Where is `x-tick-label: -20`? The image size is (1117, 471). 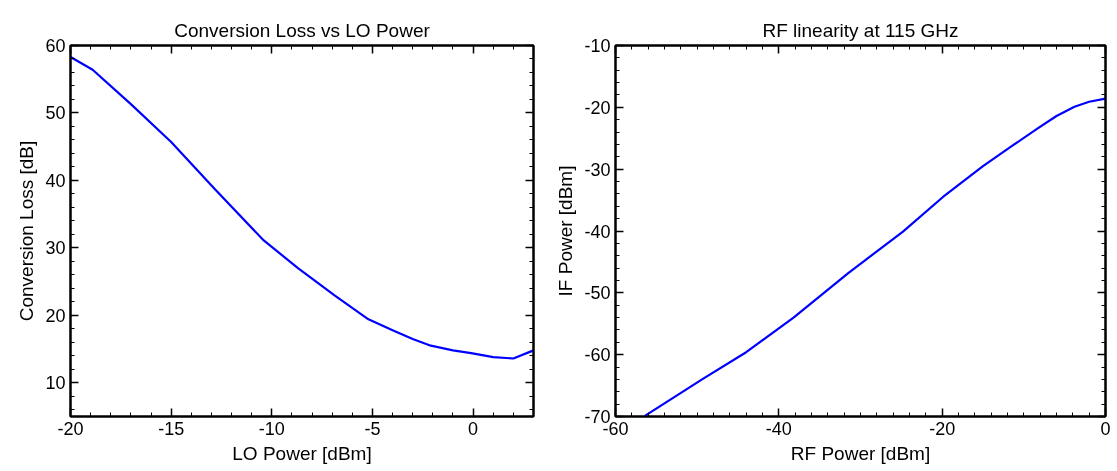
x-tick-label: -20 is located at coordinates (942, 428).